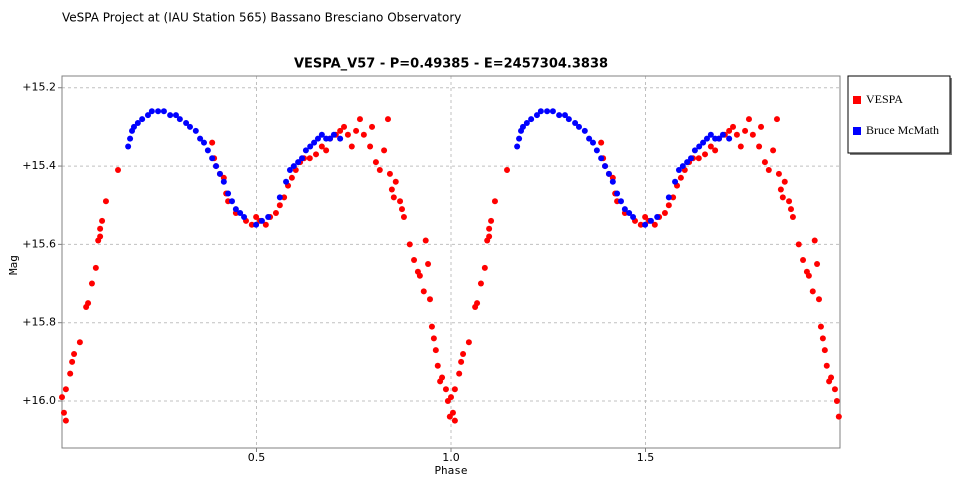  I want to click on y-tick-label: +15.8, so click(39, 322).